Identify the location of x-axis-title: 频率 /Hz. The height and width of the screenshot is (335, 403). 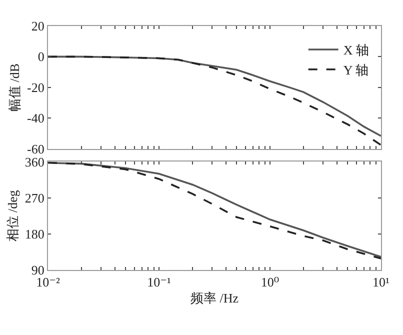
(214, 298).